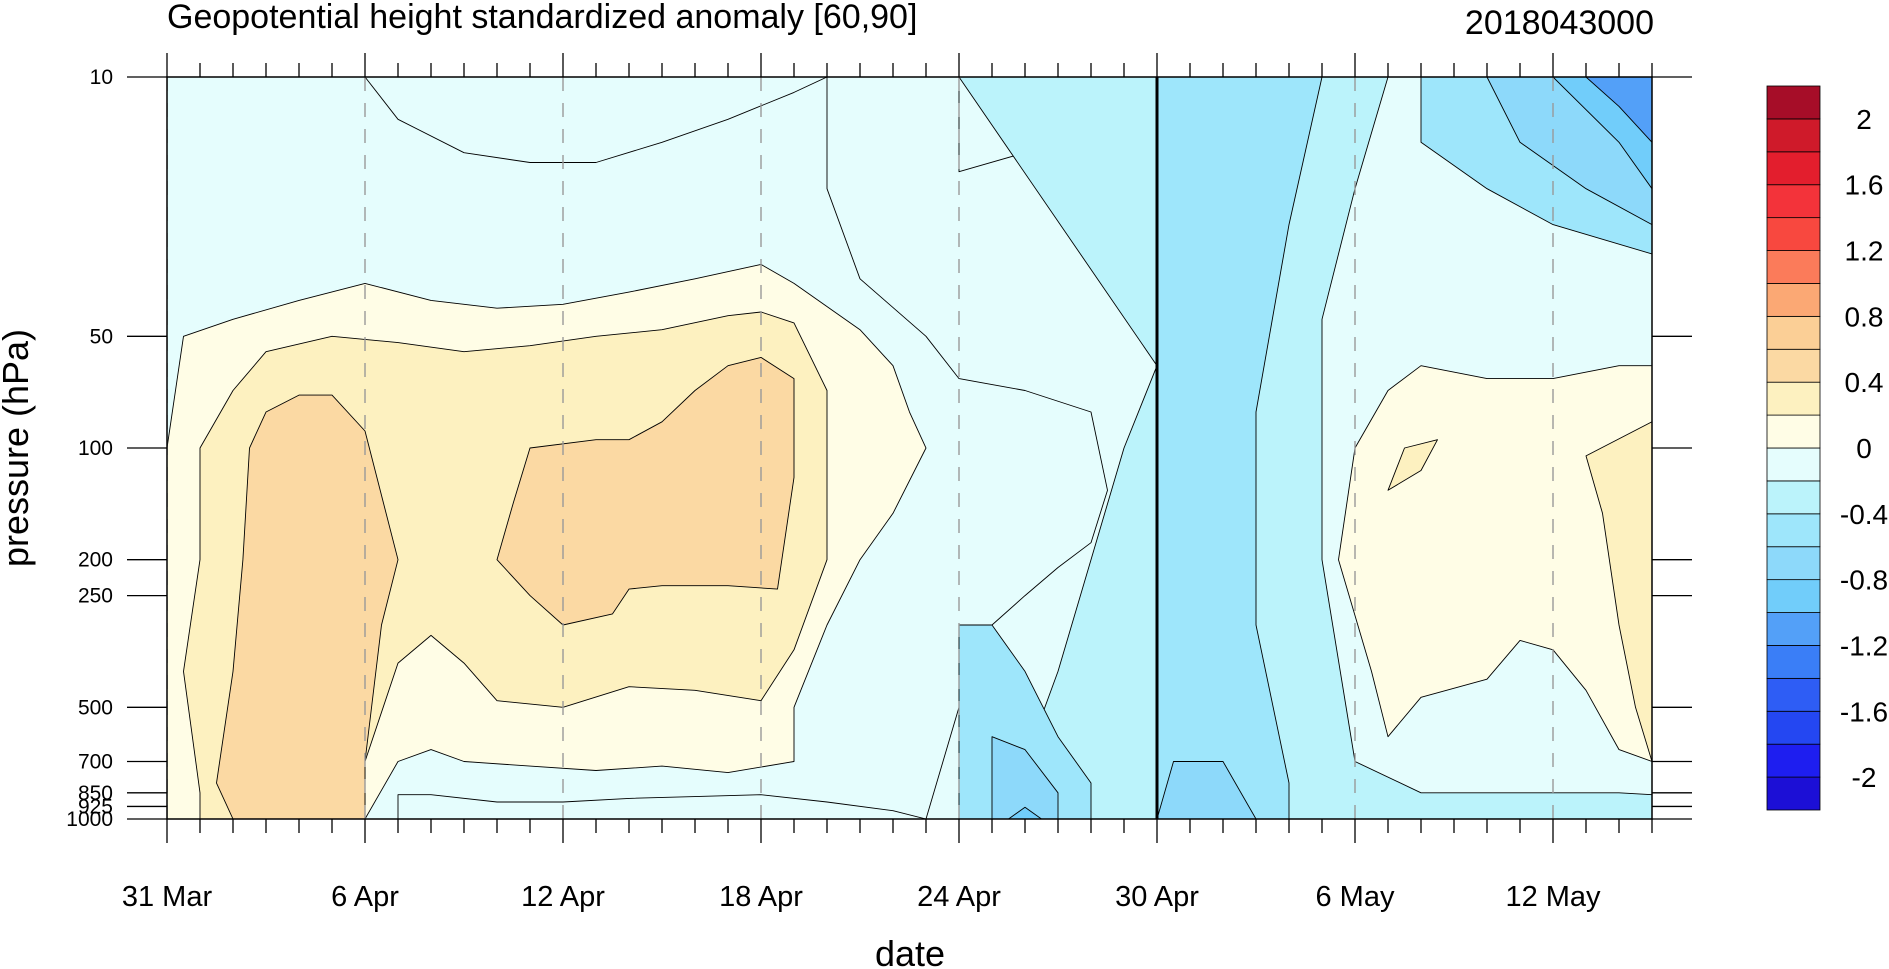  What do you see at coordinates (959, 897) in the screenshot?
I see `x-tick-label: 24 Apr` at bounding box center [959, 897].